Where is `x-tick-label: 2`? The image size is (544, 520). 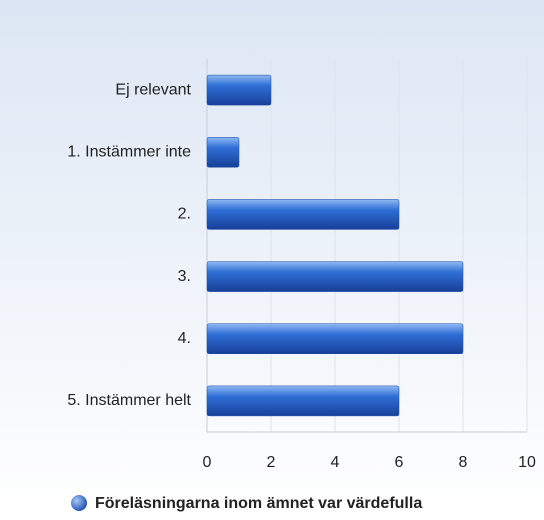 x-tick-label: 2 is located at coordinates (271, 462).